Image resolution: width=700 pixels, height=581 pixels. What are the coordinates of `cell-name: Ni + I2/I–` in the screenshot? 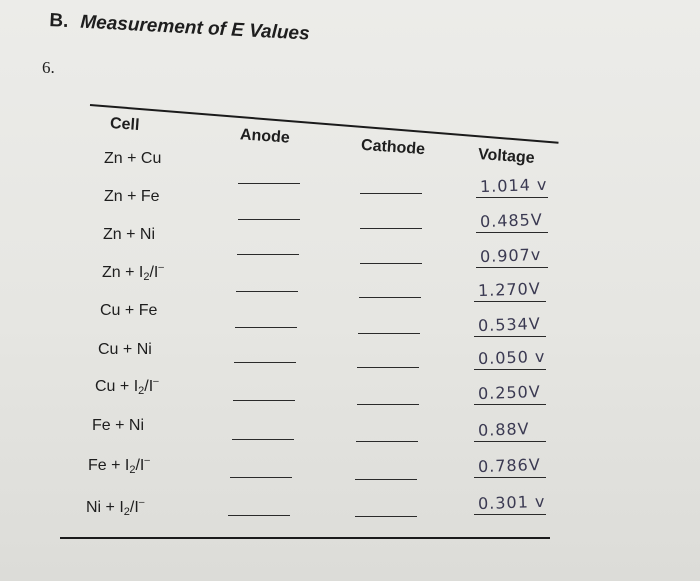 It's located at (115, 507).